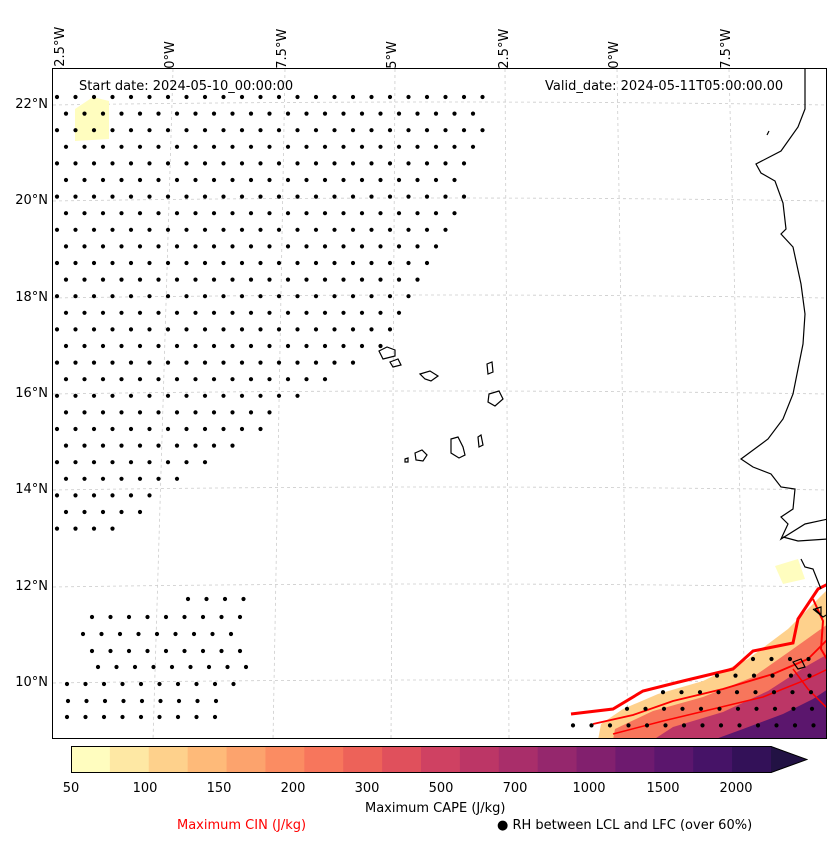 This screenshot has width=837, height=845. I want to click on colorbar-title: Maximum CAPE (J/kg), so click(435, 808).